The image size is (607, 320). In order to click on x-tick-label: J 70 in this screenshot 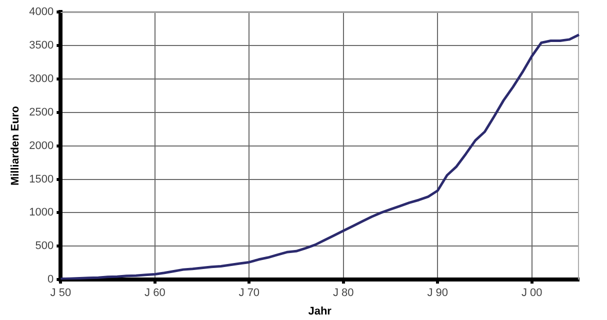, I will do `click(249, 293)`.